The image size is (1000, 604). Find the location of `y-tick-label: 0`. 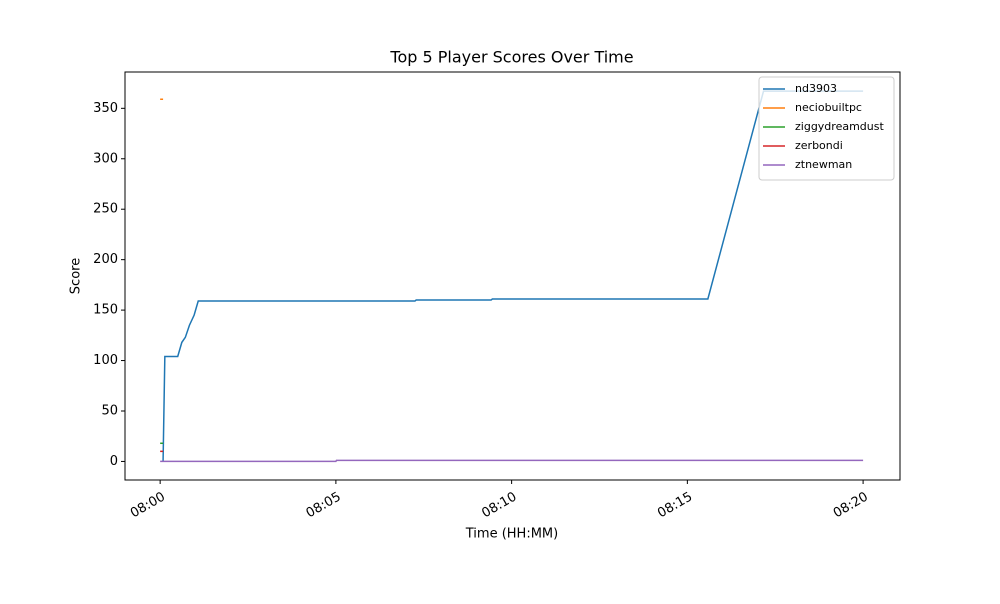

y-tick-label: 0 is located at coordinates (114, 461).